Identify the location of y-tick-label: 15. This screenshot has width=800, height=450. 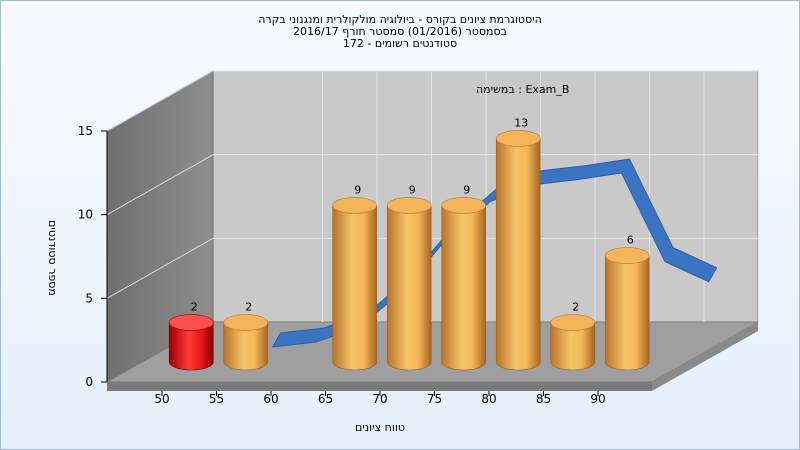
(85, 131).